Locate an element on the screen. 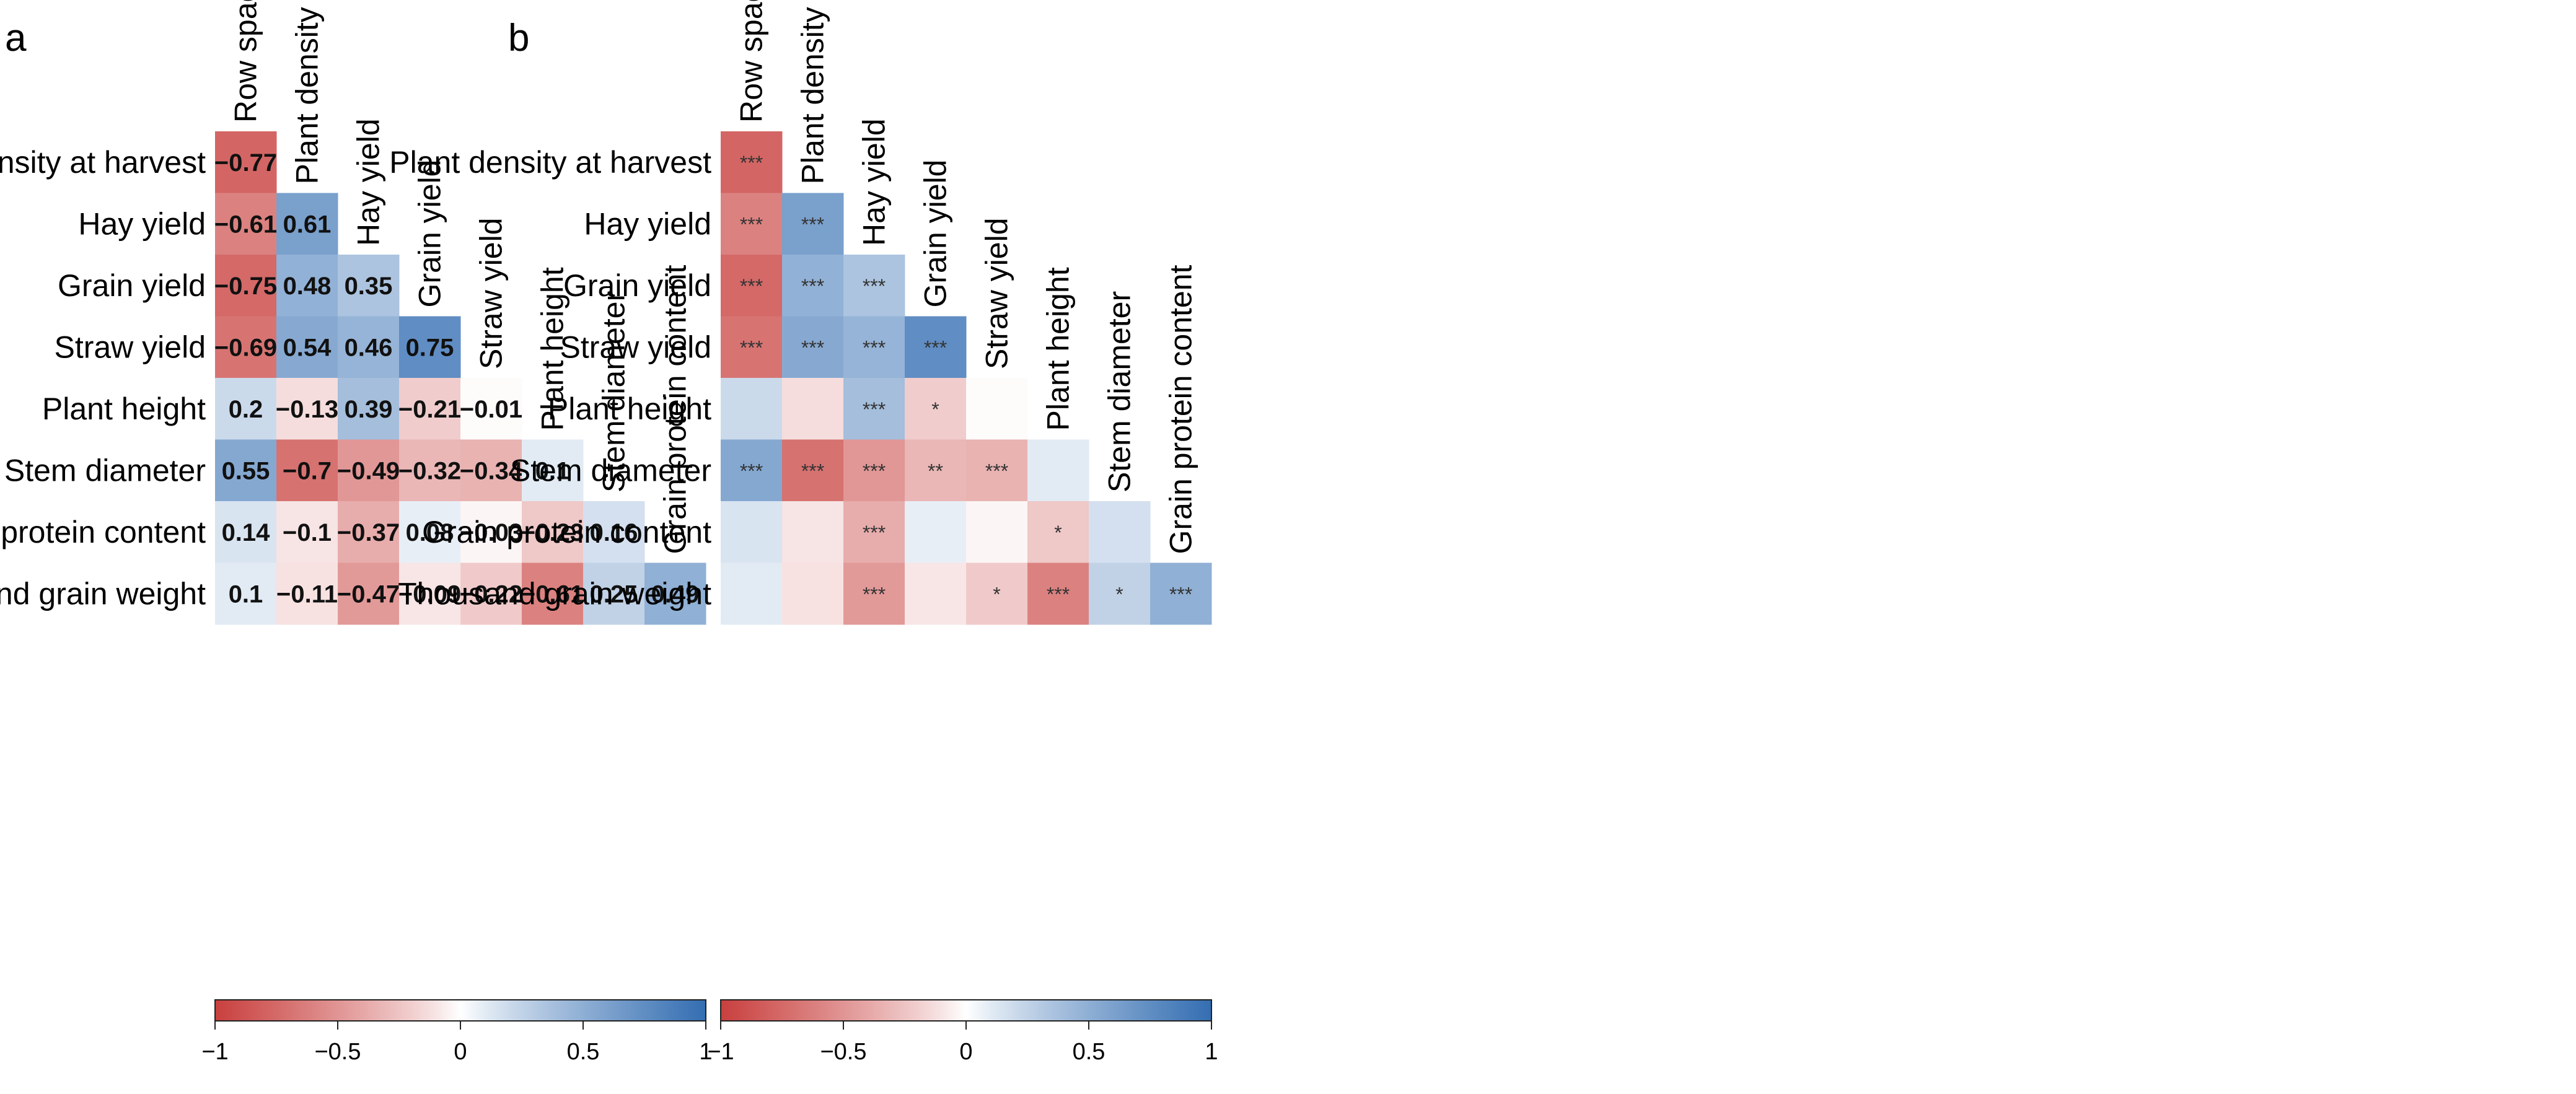 The height and width of the screenshot is (1094, 2576). cell-value-label: −0.77 is located at coordinates (246, 163).